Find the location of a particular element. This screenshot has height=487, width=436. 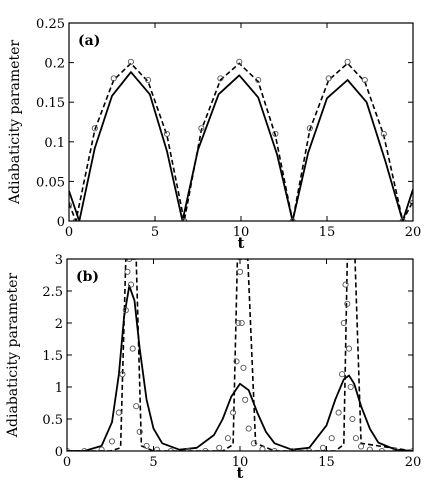

y-tick-label: 0.2 is located at coordinates (54, 64).